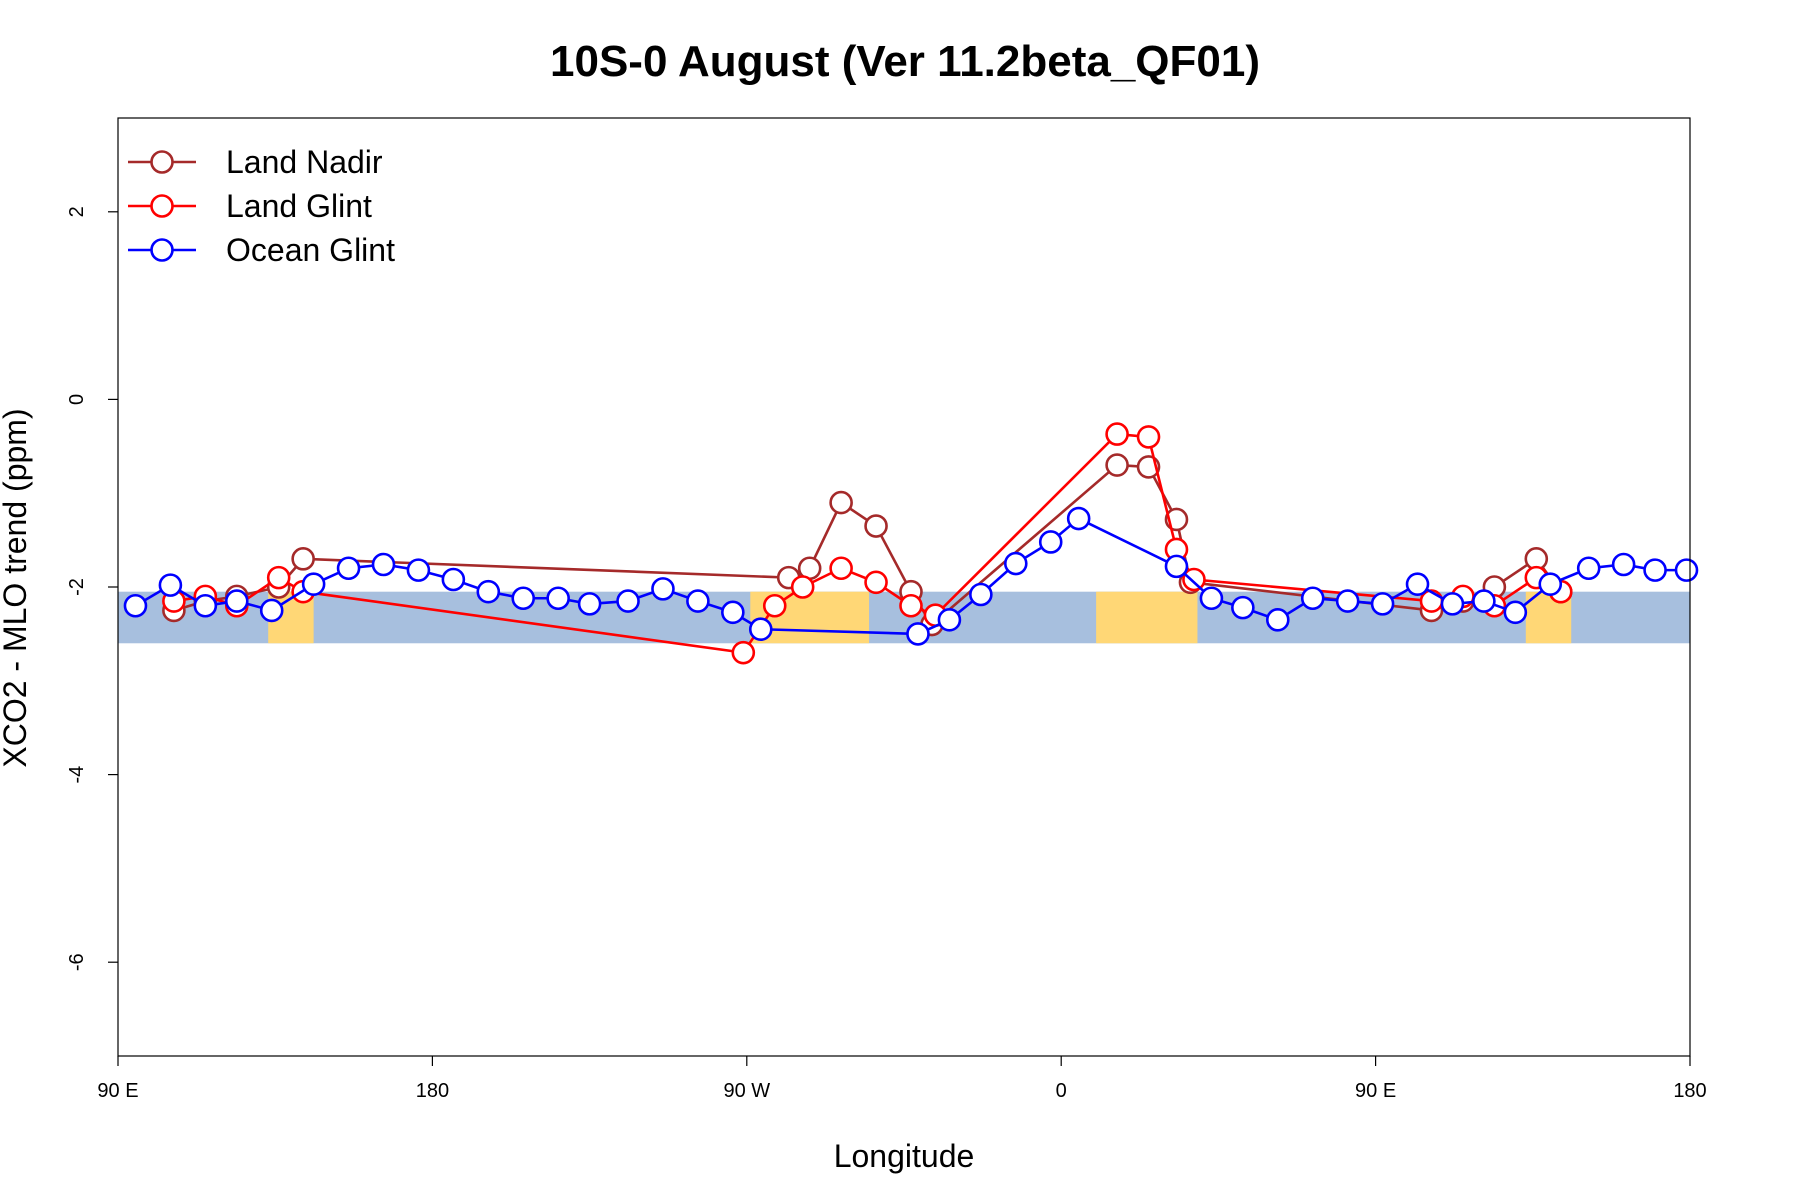  Describe the element at coordinates (77, 775) in the screenshot. I see `y-tick-label: -4` at that location.